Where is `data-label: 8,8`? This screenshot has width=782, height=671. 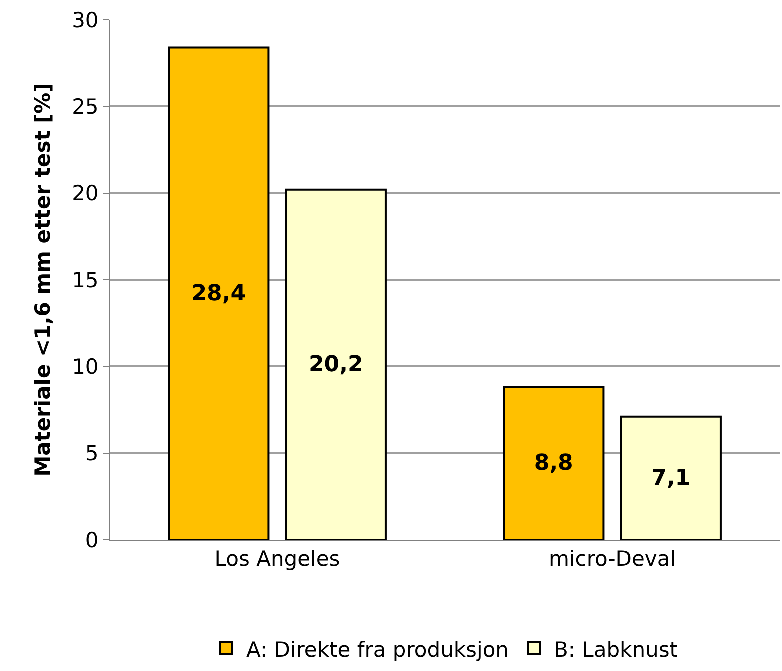 data-label: 8,8 is located at coordinates (554, 463).